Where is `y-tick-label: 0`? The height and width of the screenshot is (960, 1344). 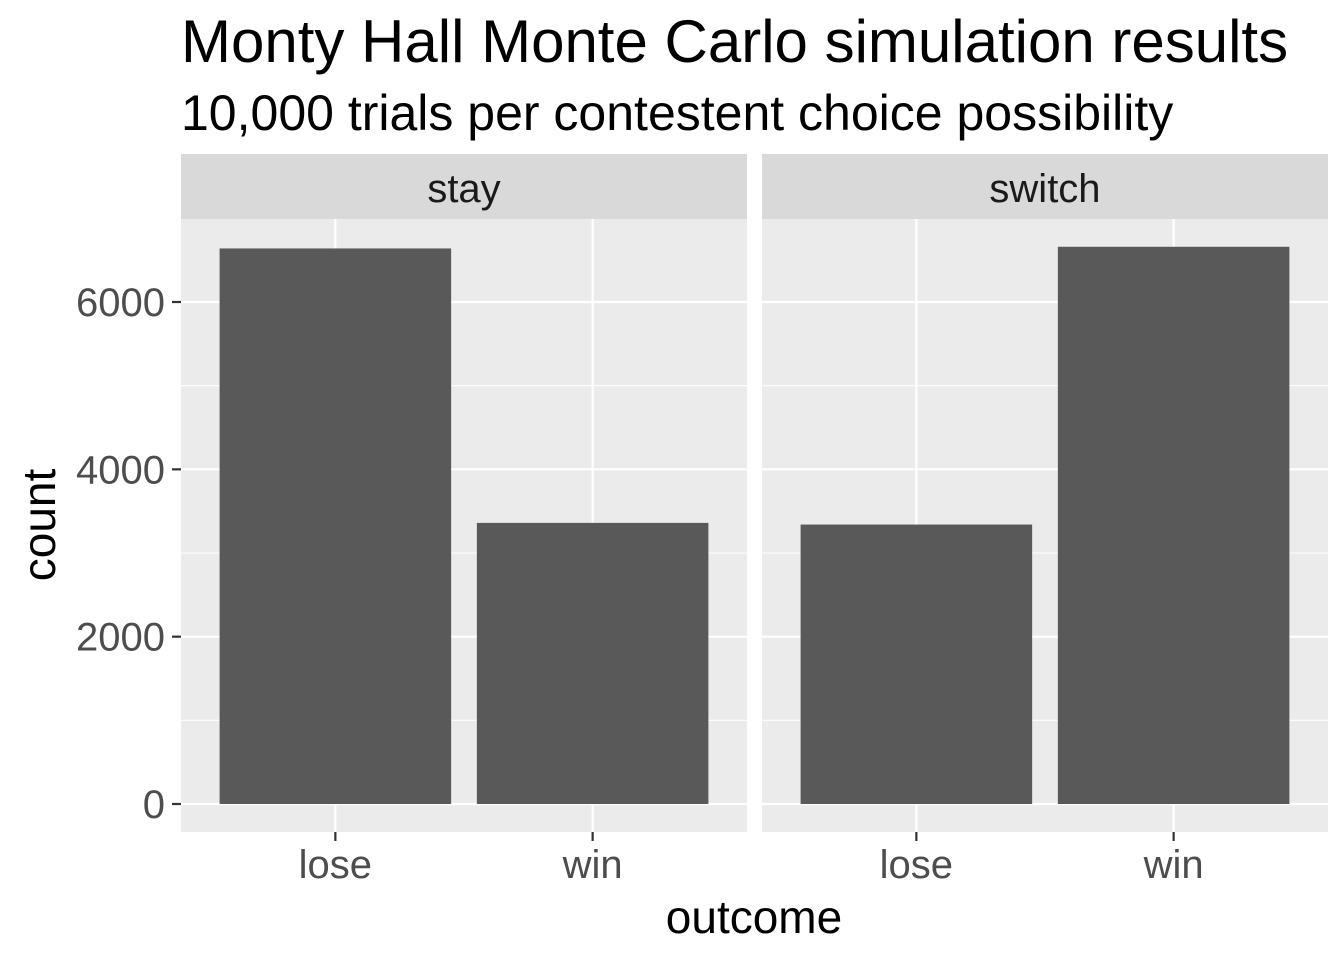 y-tick-label: 0 is located at coordinates (154, 805).